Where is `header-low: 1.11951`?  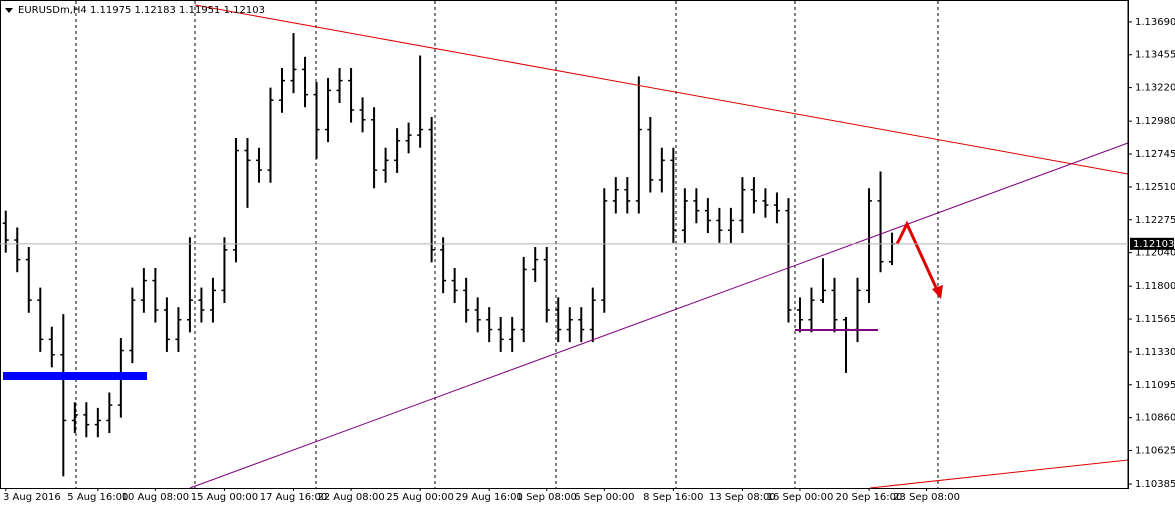 header-low: 1.11951 is located at coordinates (199, 10).